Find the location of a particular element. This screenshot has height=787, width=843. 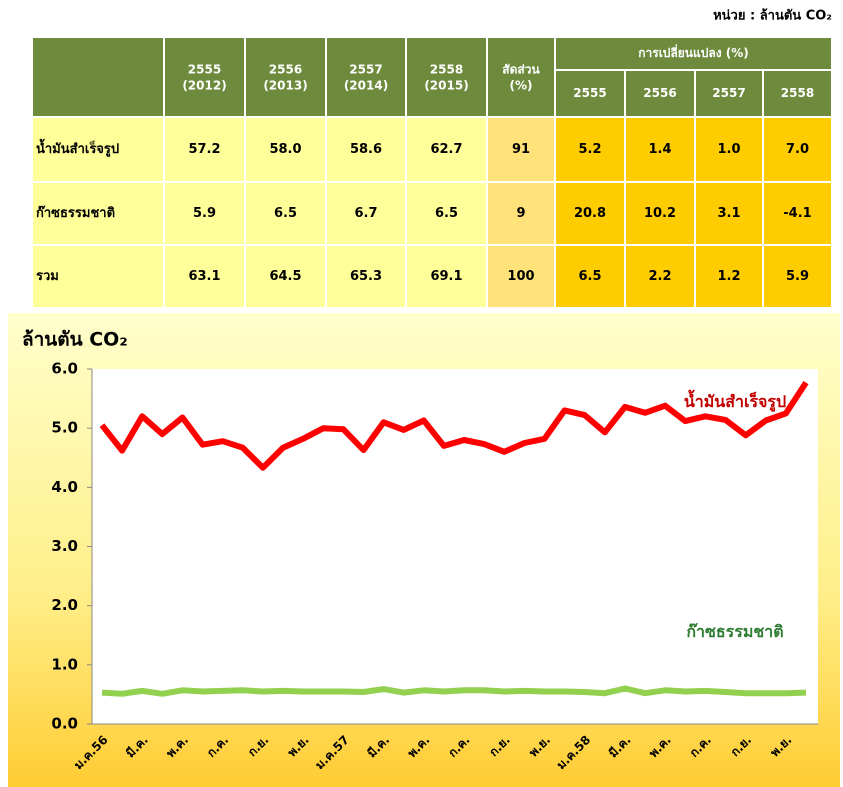

y-tick-label: 6.0 is located at coordinates (64, 369).